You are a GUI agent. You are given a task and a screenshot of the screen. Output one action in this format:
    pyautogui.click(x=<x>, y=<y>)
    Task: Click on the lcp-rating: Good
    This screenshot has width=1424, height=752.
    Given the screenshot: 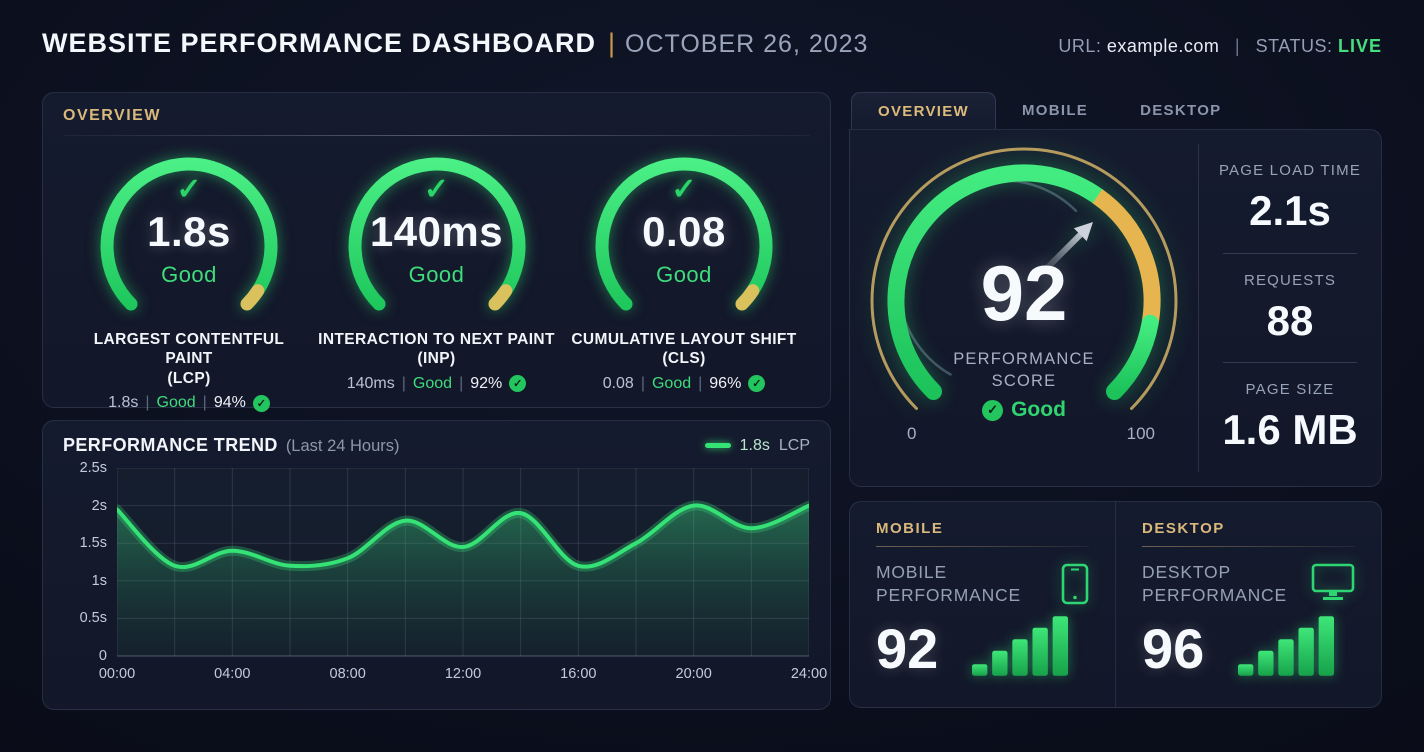 What is the action you would take?
    pyautogui.click(x=189, y=274)
    